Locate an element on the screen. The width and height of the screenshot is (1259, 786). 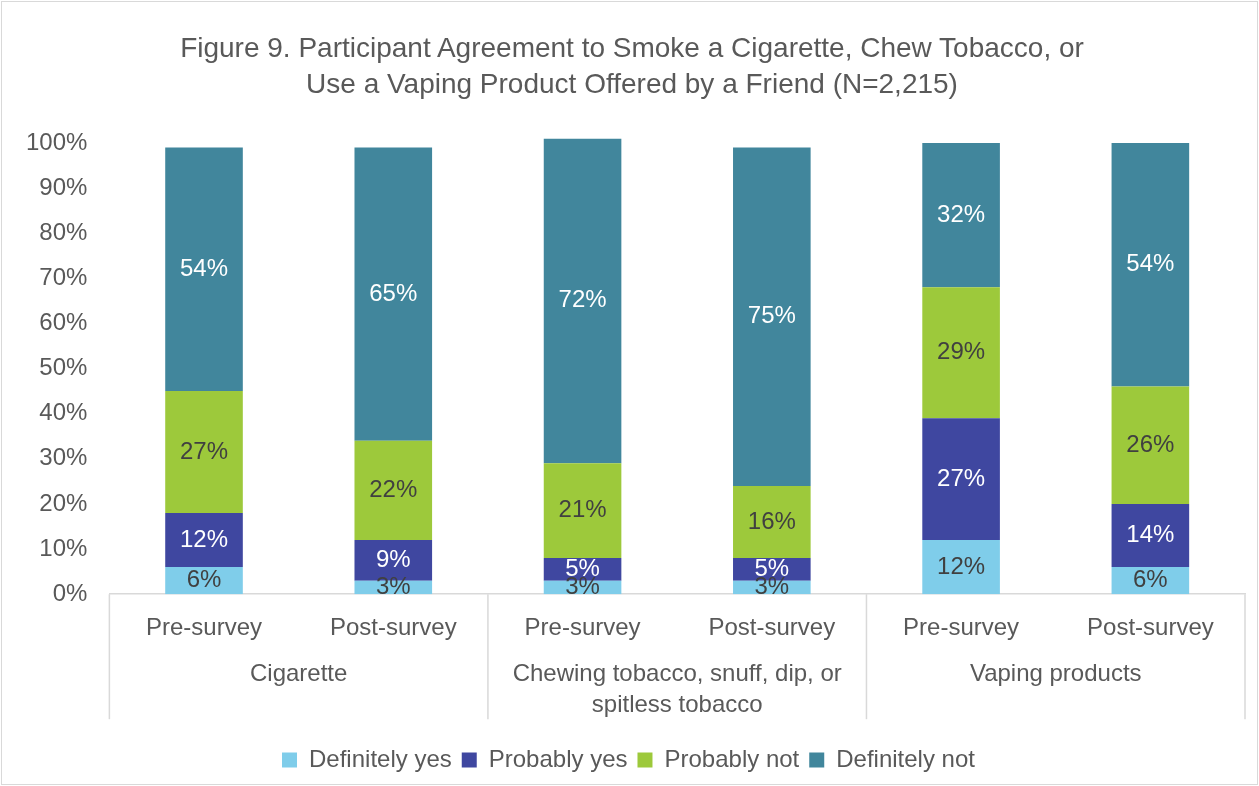
data-label: 32% is located at coordinates (961, 213).